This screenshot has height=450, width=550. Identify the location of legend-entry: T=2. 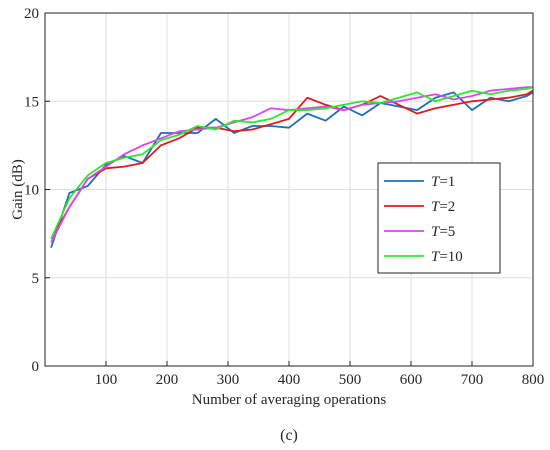
(443, 207).